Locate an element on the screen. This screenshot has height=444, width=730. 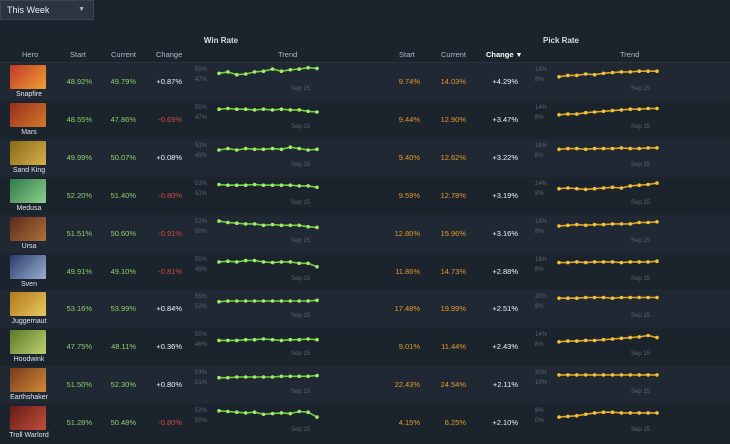
hero-name: Medusa is located at coordinates (29, 208).